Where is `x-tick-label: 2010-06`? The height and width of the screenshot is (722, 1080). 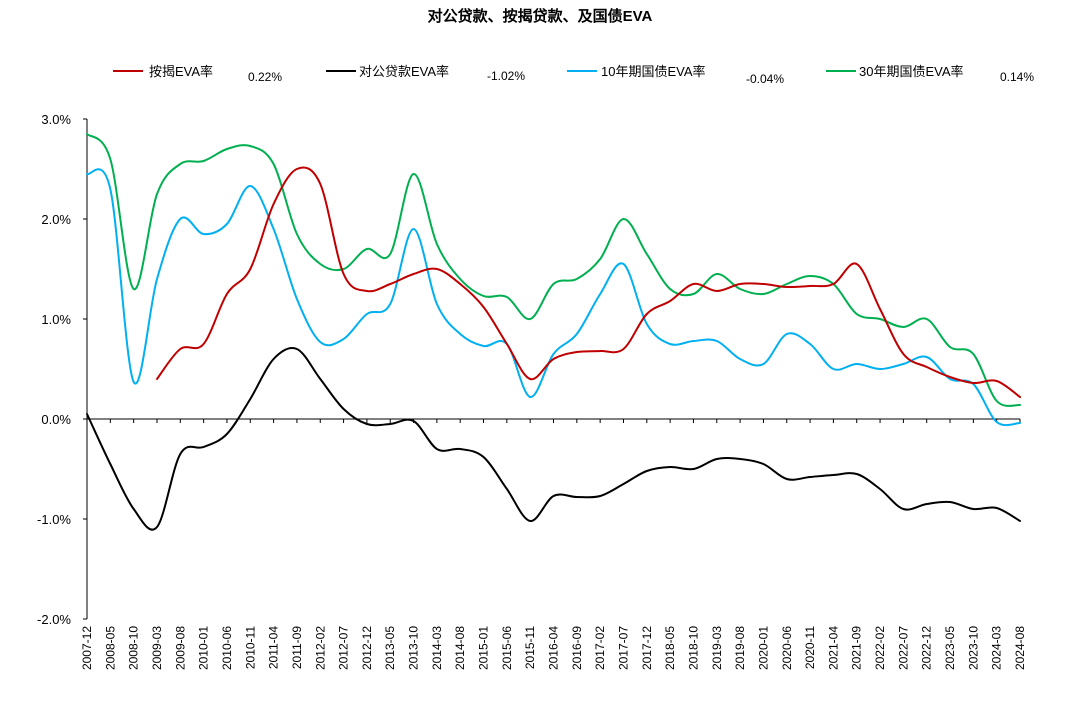
x-tick-label: 2010-06 is located at coordinates (227, 648).